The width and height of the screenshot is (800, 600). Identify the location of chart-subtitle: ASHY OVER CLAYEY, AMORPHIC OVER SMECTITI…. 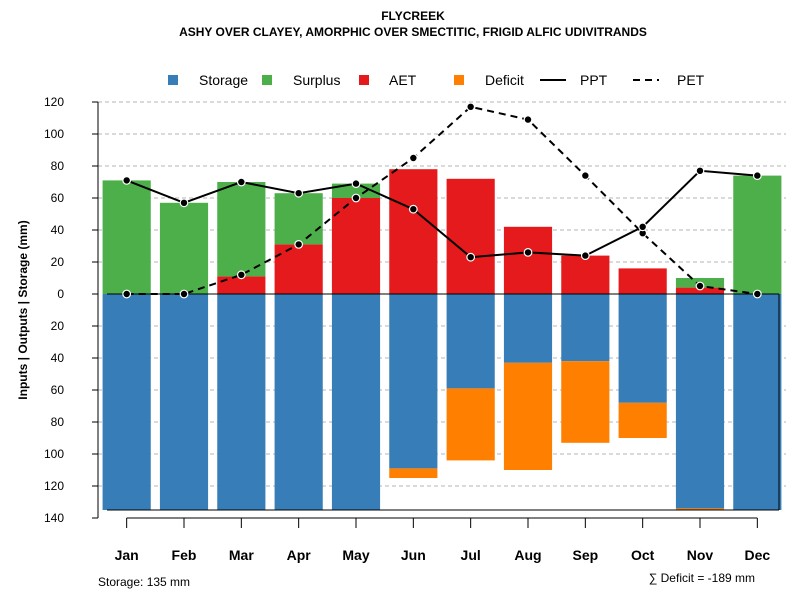
(413, 32).